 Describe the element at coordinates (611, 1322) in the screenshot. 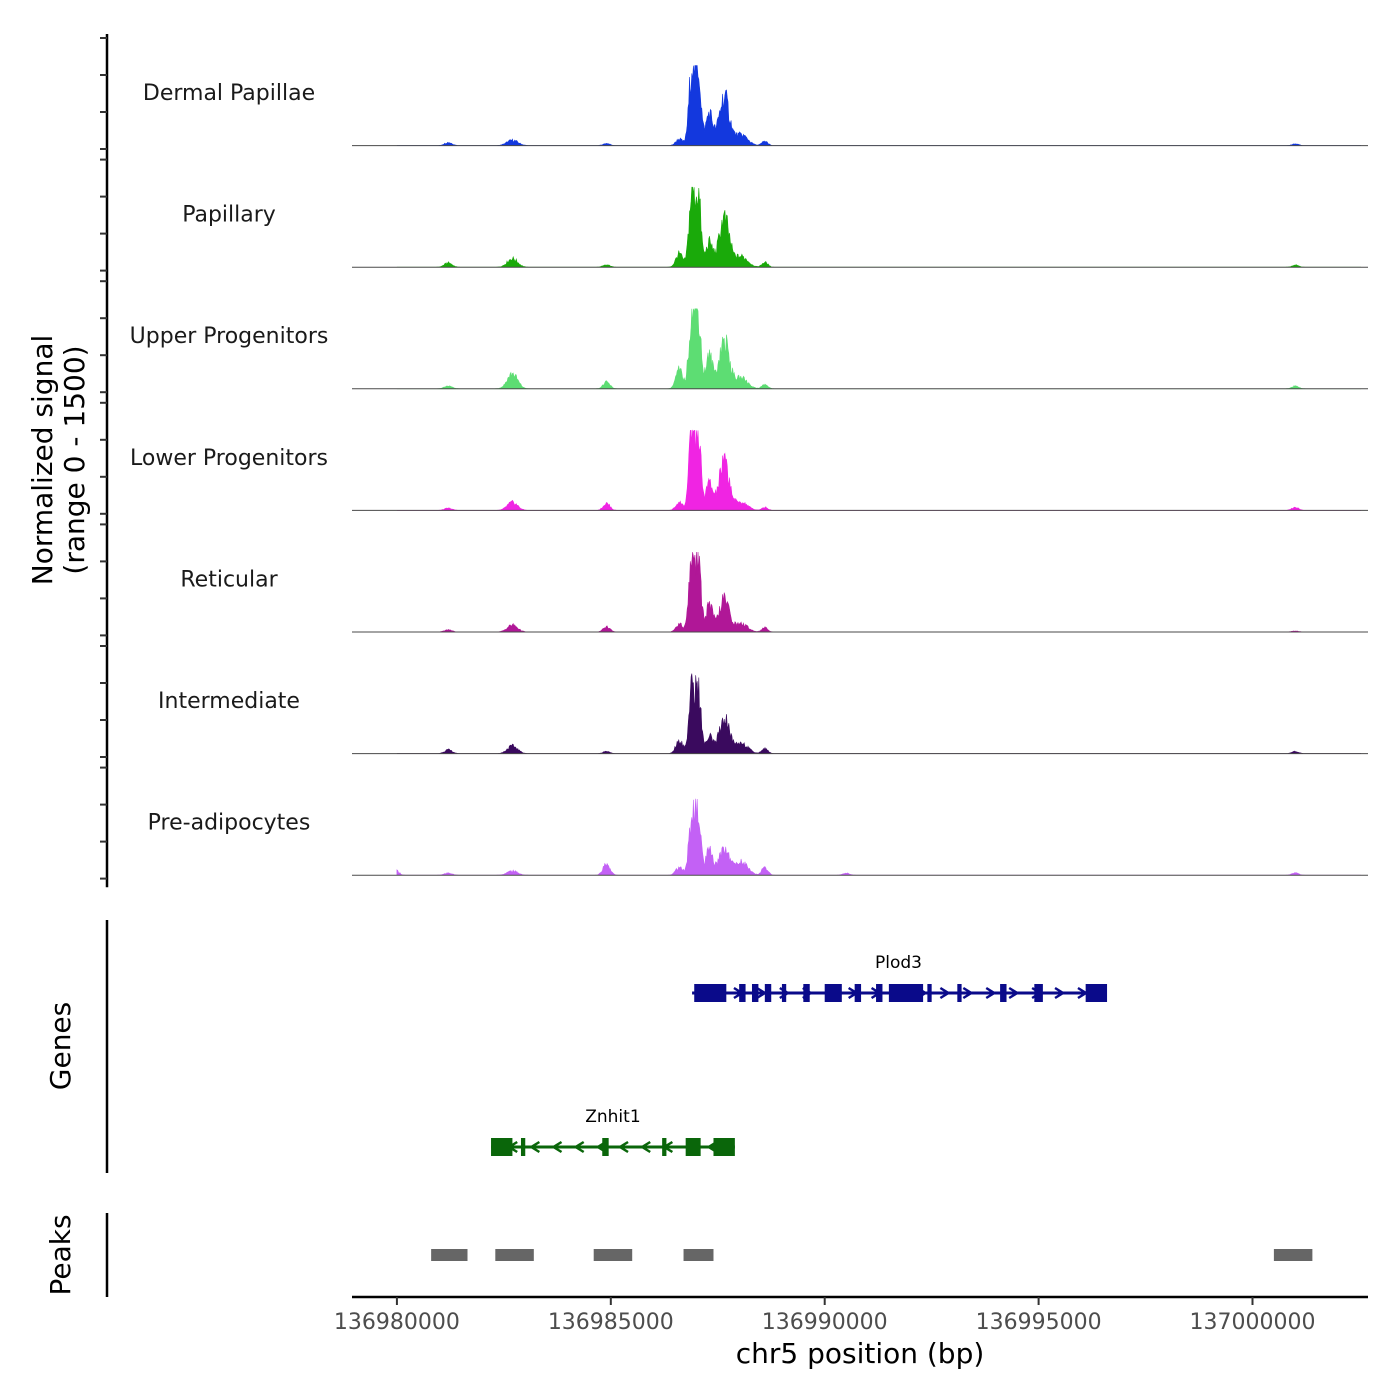

I see `x-tick-label: 136985000` at that location.